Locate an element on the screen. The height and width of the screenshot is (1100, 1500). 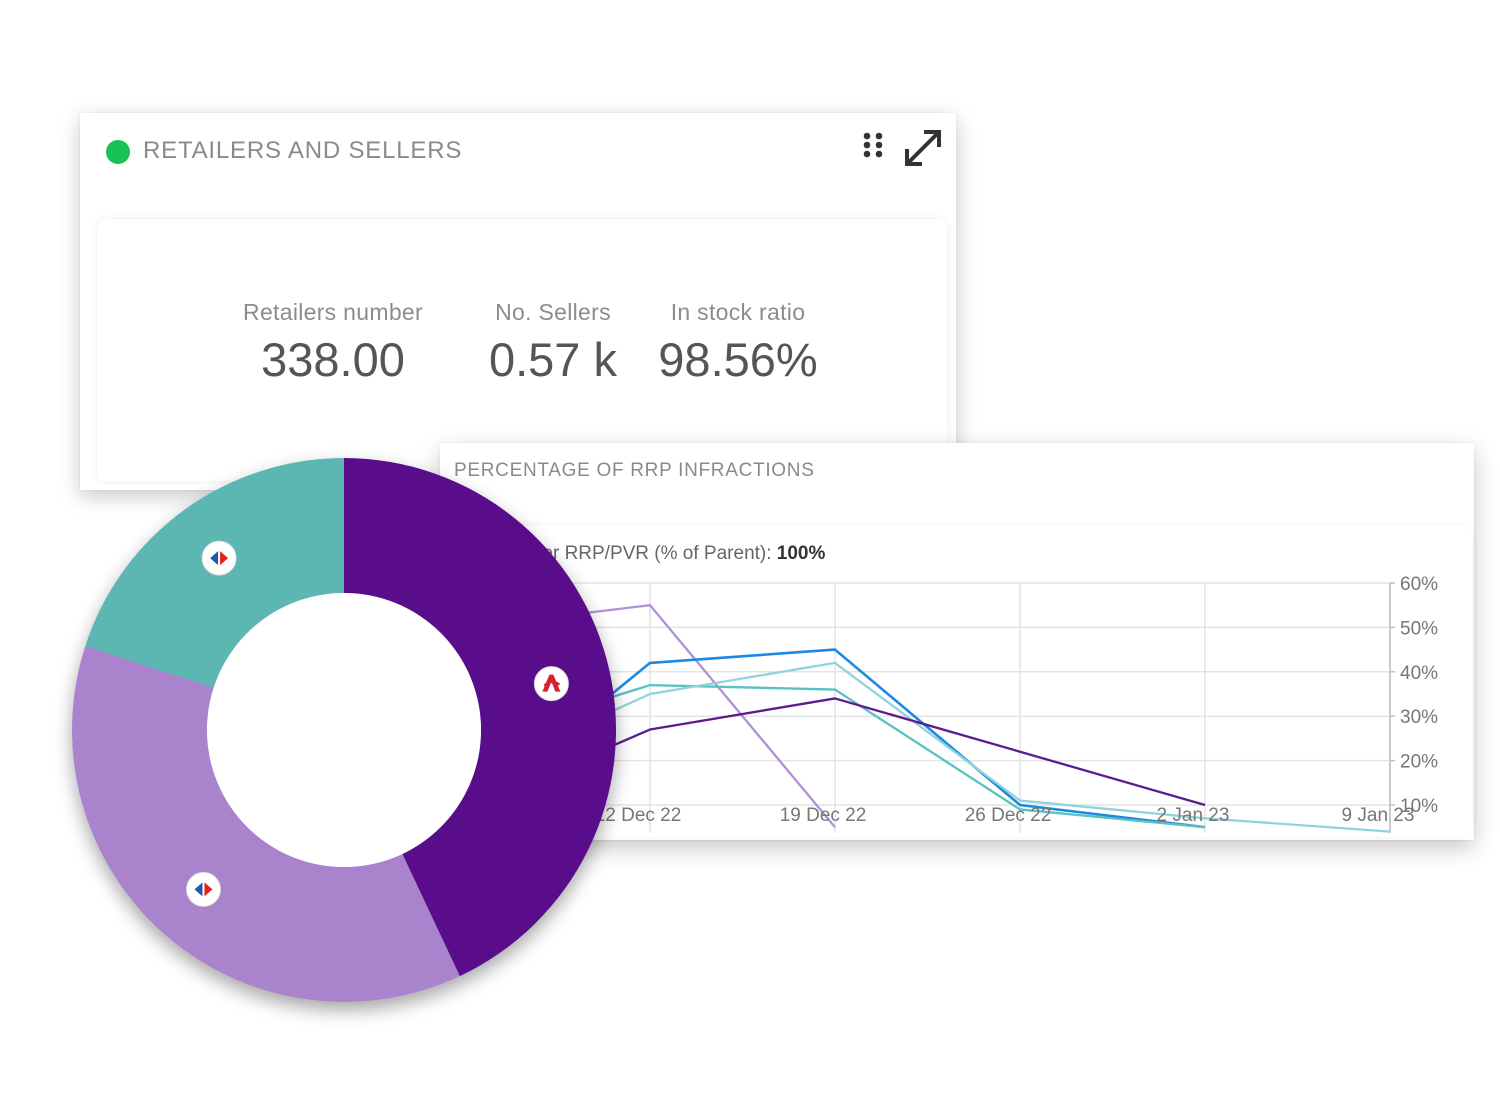
y-tick-label: 40% is located at coordinates (1419, 673).